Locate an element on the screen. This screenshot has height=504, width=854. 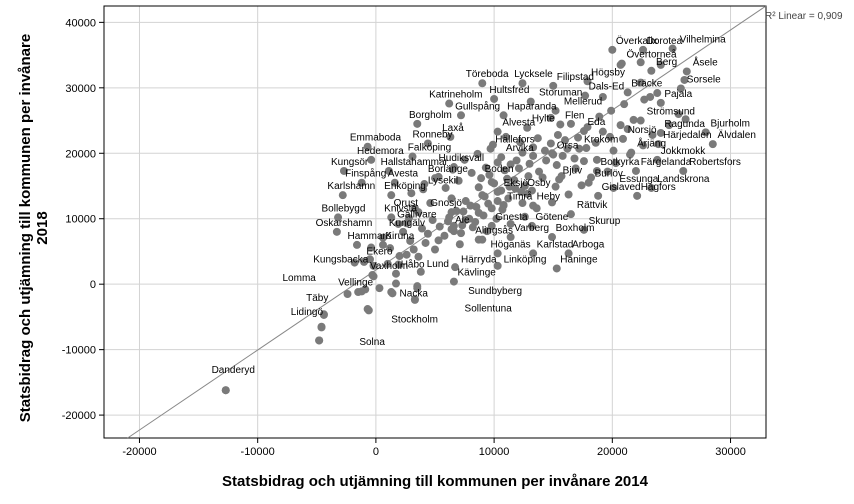
point-label: Gullspång is located at coordinates (477, 106).